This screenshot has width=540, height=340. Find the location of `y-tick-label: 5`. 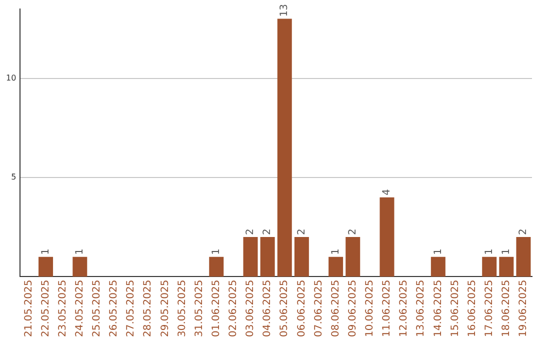

y-tick-label: 5 is located at coordinates (13, 177).